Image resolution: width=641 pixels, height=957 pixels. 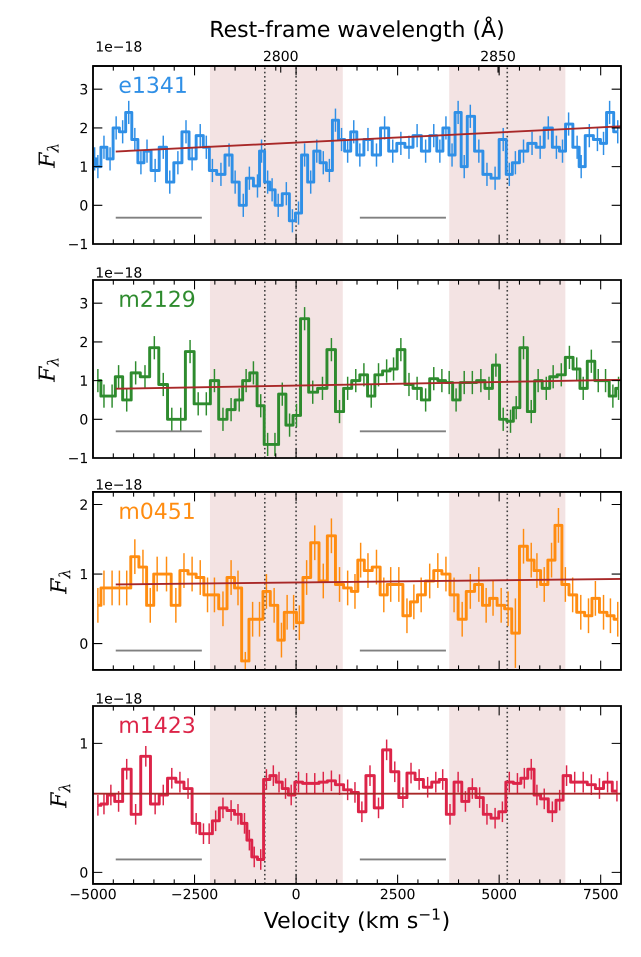 What do you see at coordinates (281, 56) in the screenshot?
I see `x2-tick-label: 2800` at bounding box center [281, 56].